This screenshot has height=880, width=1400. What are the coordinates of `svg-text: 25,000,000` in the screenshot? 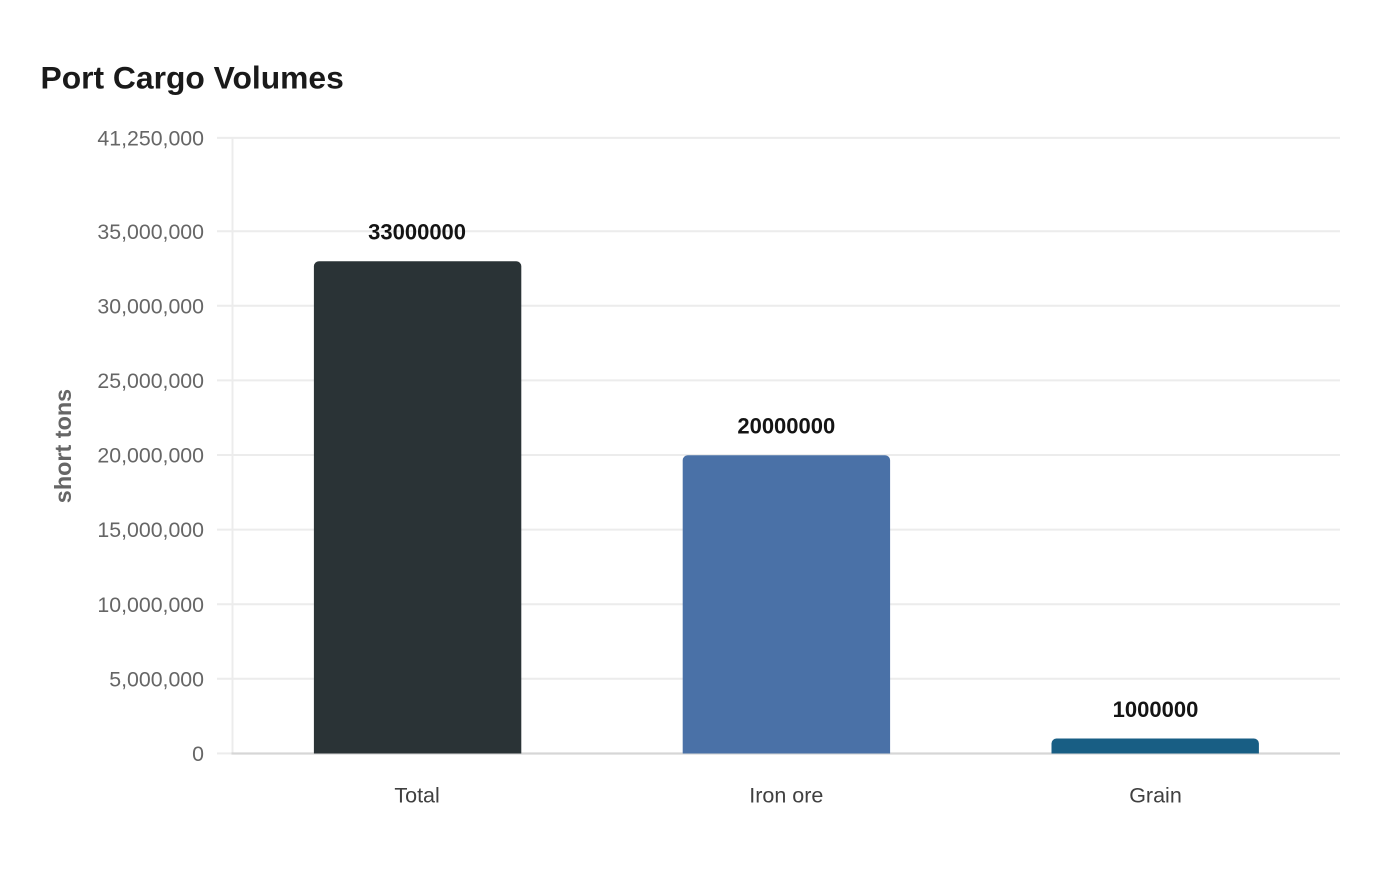 It's located at (150, 381).